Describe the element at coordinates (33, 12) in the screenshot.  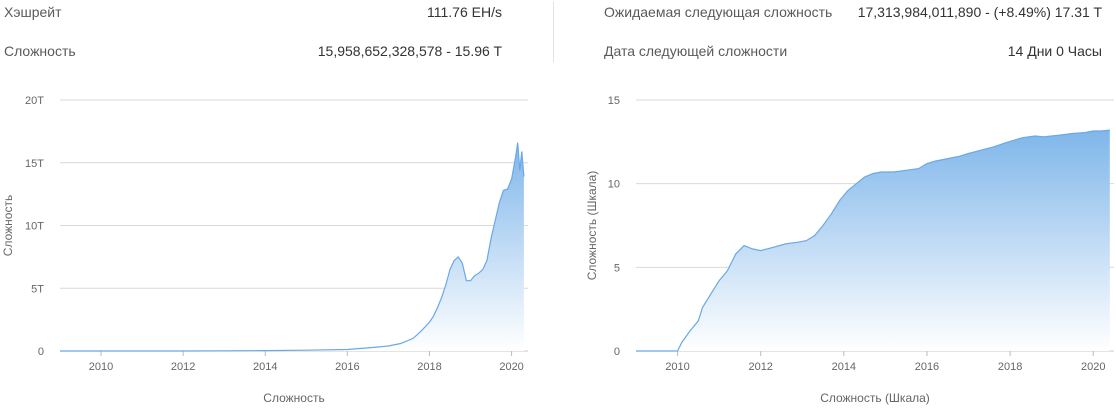
I see `hashrate-label: Хэшрейт` at that location.